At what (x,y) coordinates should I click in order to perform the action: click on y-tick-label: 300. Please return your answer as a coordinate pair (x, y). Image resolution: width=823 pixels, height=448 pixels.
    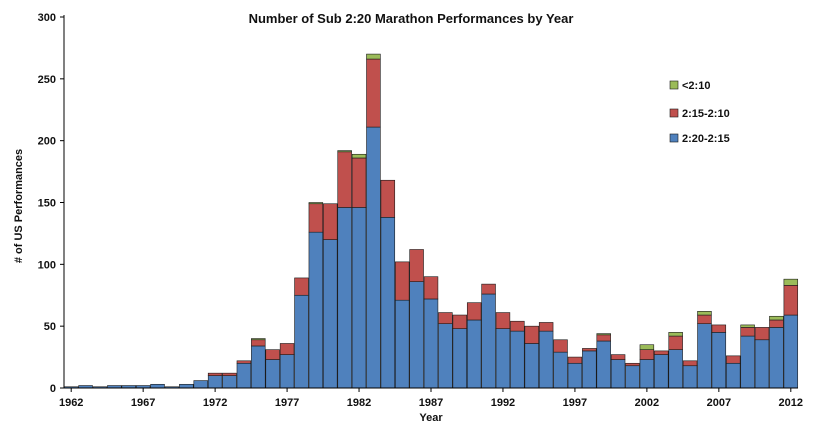
    Looking at the image, I should click on (47, 18).